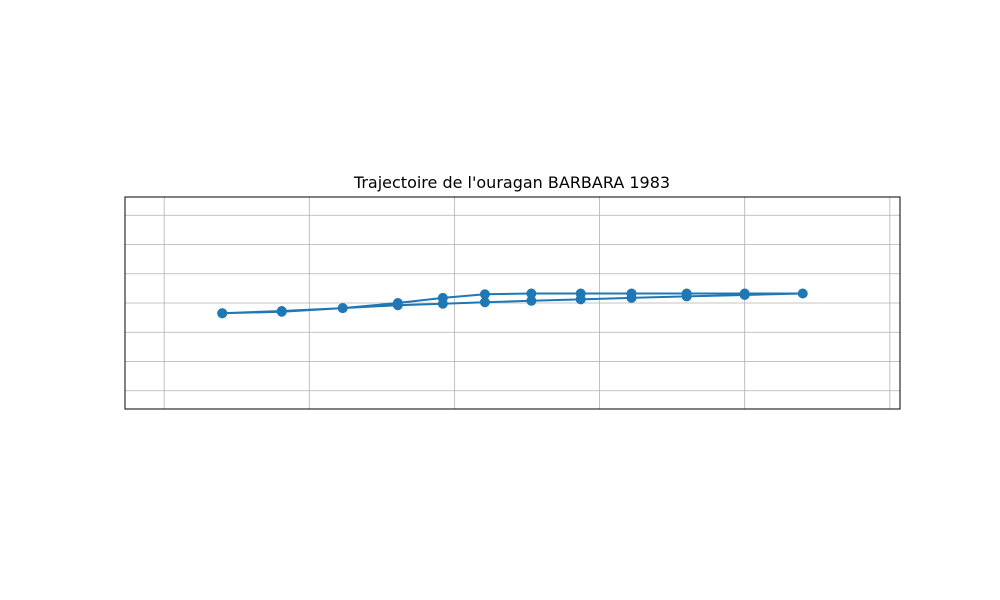 The height and width of the screenshot is (600, 1000). What do you see at coordinates (511, 182) in the screenshot?
I see `chart-title: Trajectoire de l'ouragan BARBARA 1983` at bounding box center [511, 182].